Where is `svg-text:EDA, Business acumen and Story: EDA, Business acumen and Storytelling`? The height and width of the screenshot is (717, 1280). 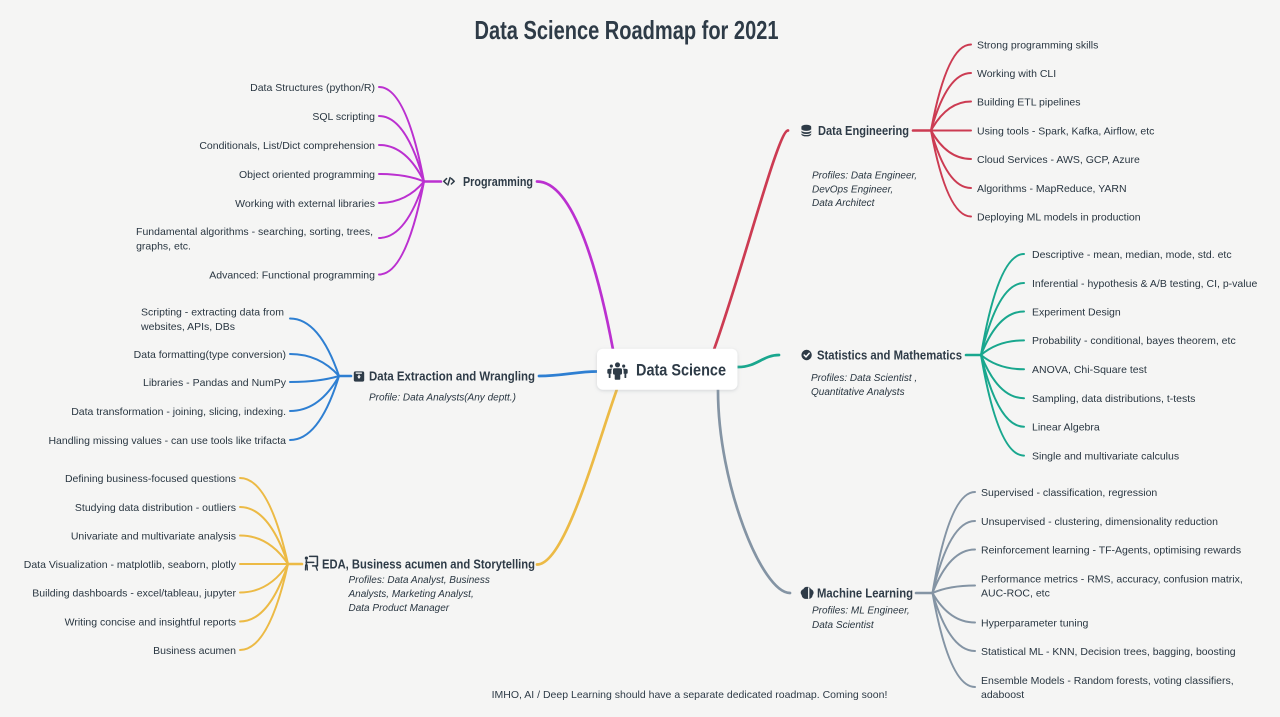 svg-text:EDA, Business acumen and Story: EDA, Business acumen and Storytelling is located at coordinates (428, 565).